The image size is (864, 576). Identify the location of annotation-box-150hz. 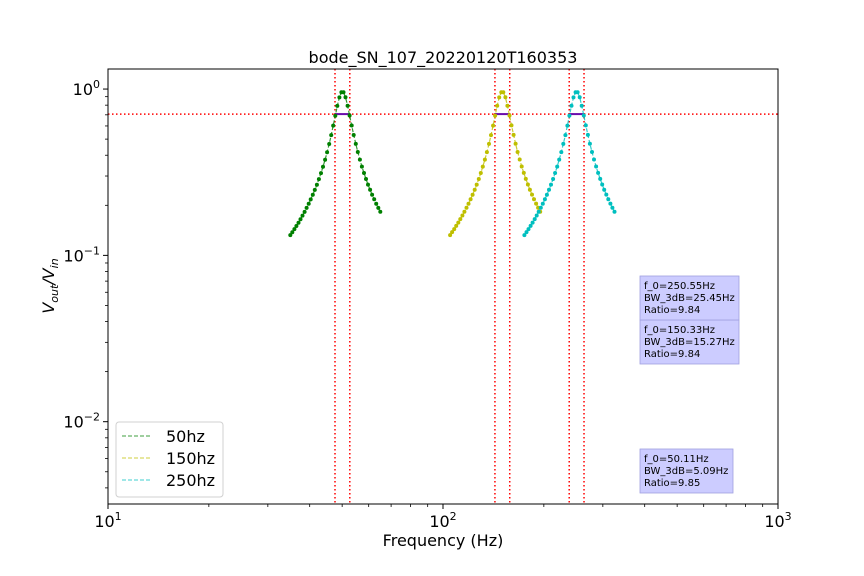
(689, 342).